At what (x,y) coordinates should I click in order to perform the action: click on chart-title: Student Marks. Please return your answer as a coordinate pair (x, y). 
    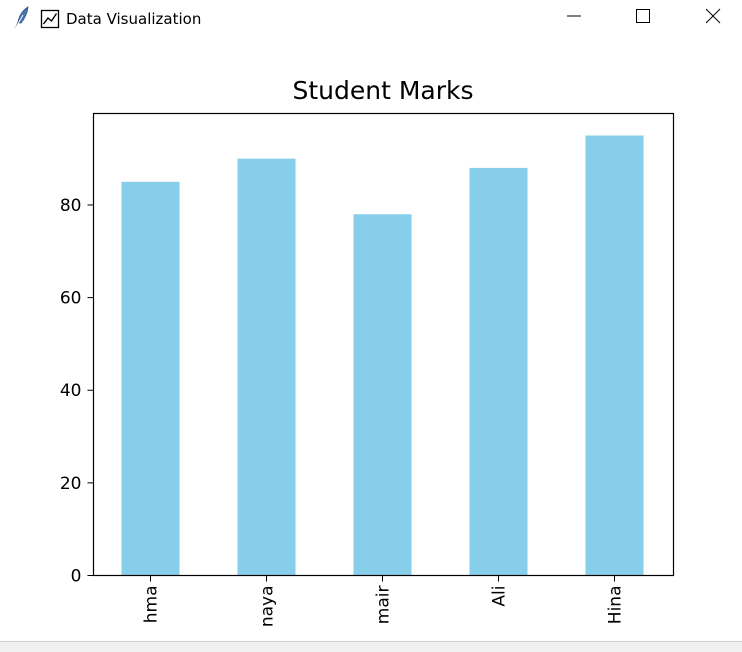
    Looking at the image, I should click on (382, 90).